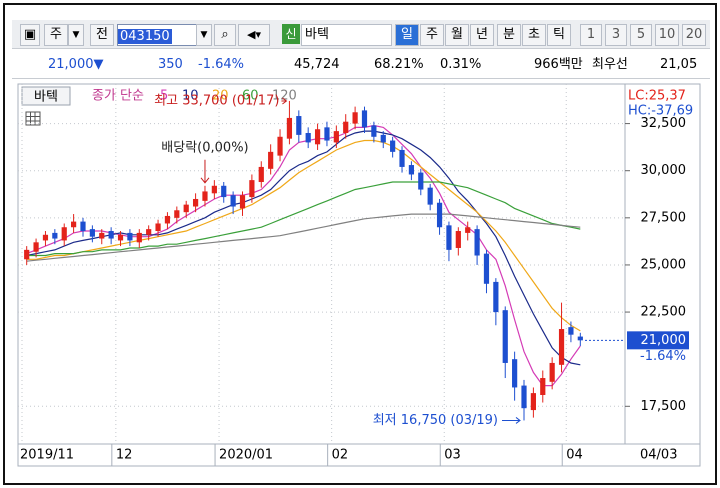 This screenshot has height=488, width=720. I want to click on quote-bar, so click(361, 65).